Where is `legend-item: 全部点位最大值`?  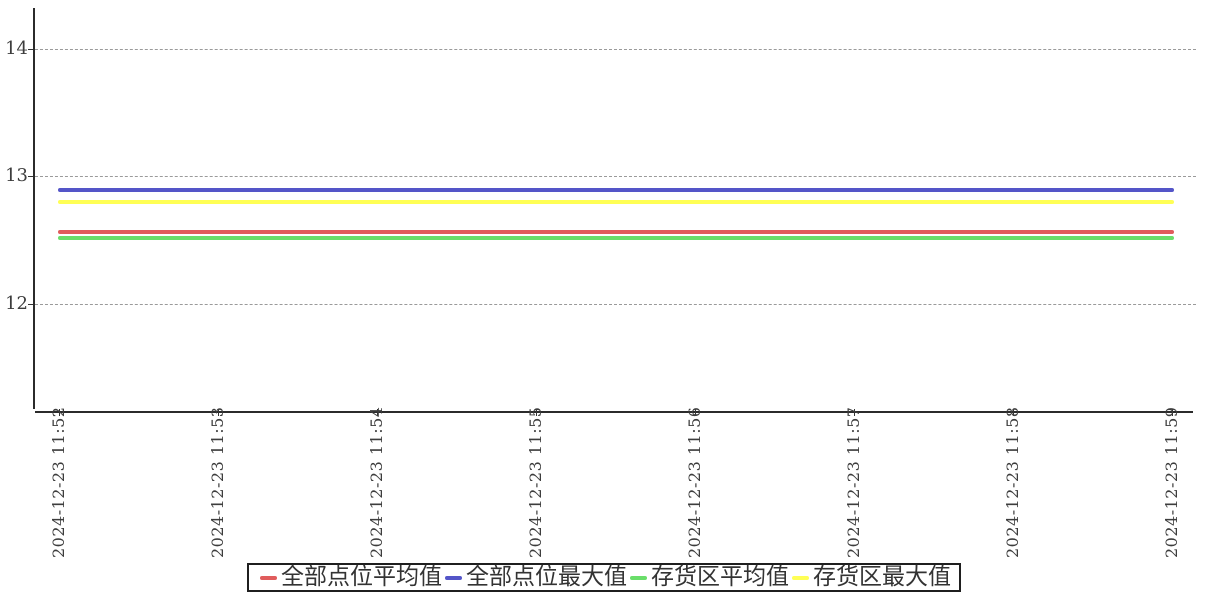
legend-item: 全部点位最大值 is located at coordinates (534, 577).